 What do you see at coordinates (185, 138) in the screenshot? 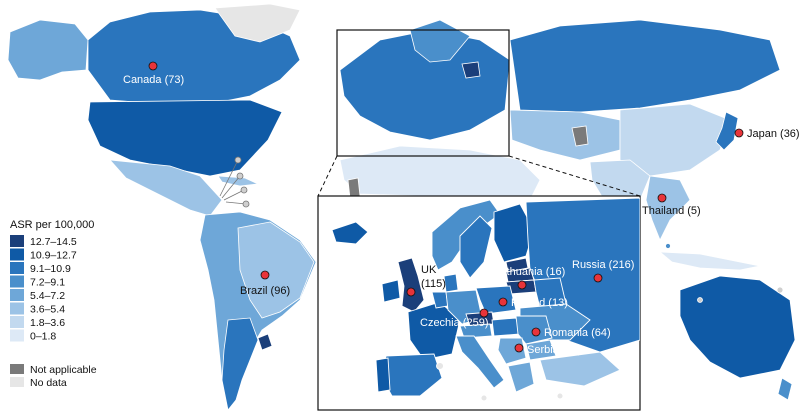
I see `region-usa` at bounding box center [185, 138].